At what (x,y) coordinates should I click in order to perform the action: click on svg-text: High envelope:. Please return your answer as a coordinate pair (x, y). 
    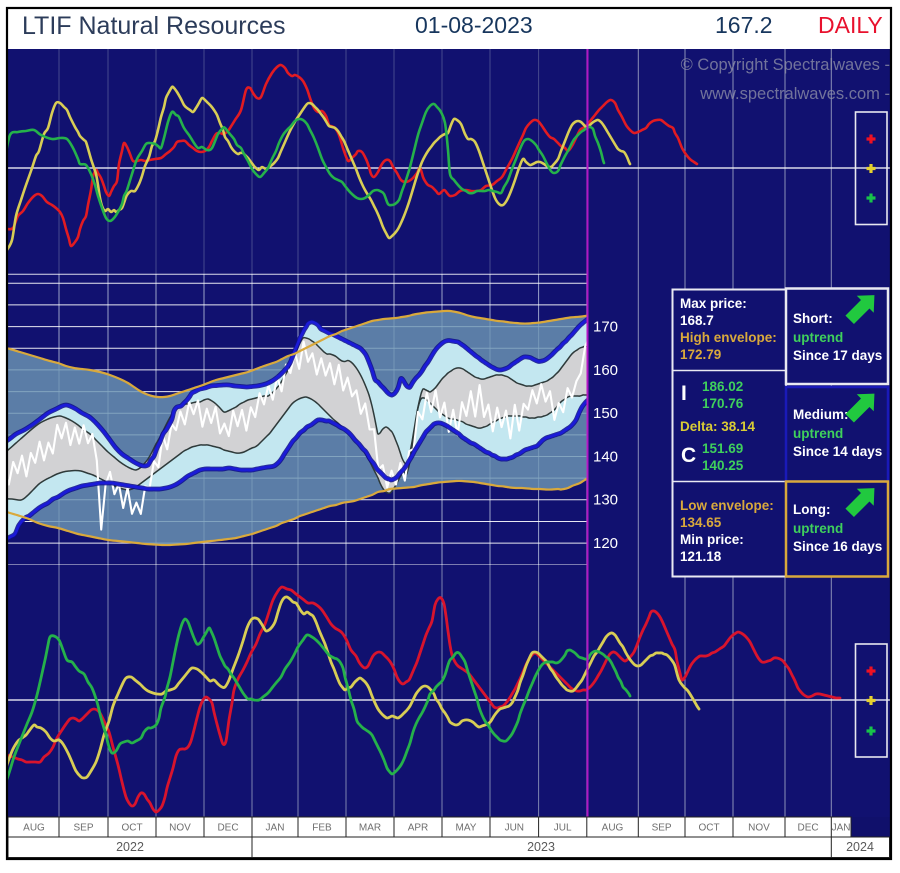
    Looking at the image, I should click on (728, 337).